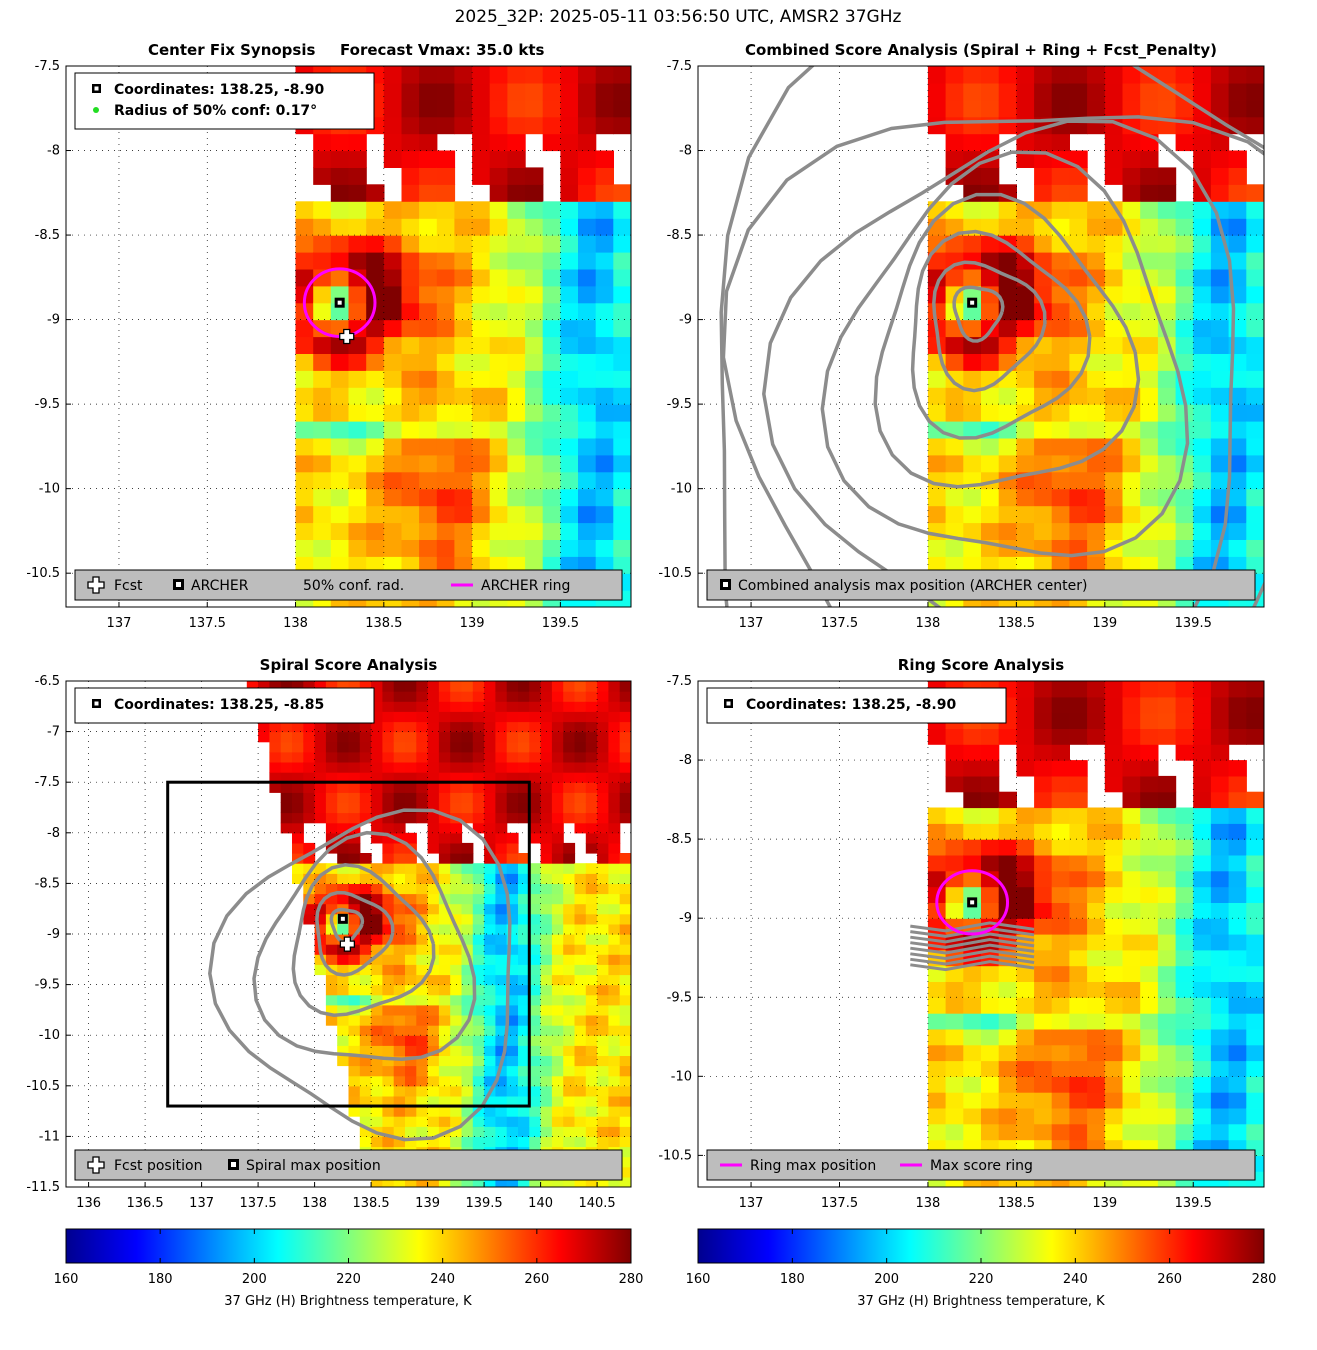 This screenshot has height=1350, width=1317. What do you see at coordinates (360, 975) in the screenshot?
I see `score-contours` at bounding box center [360, 975].